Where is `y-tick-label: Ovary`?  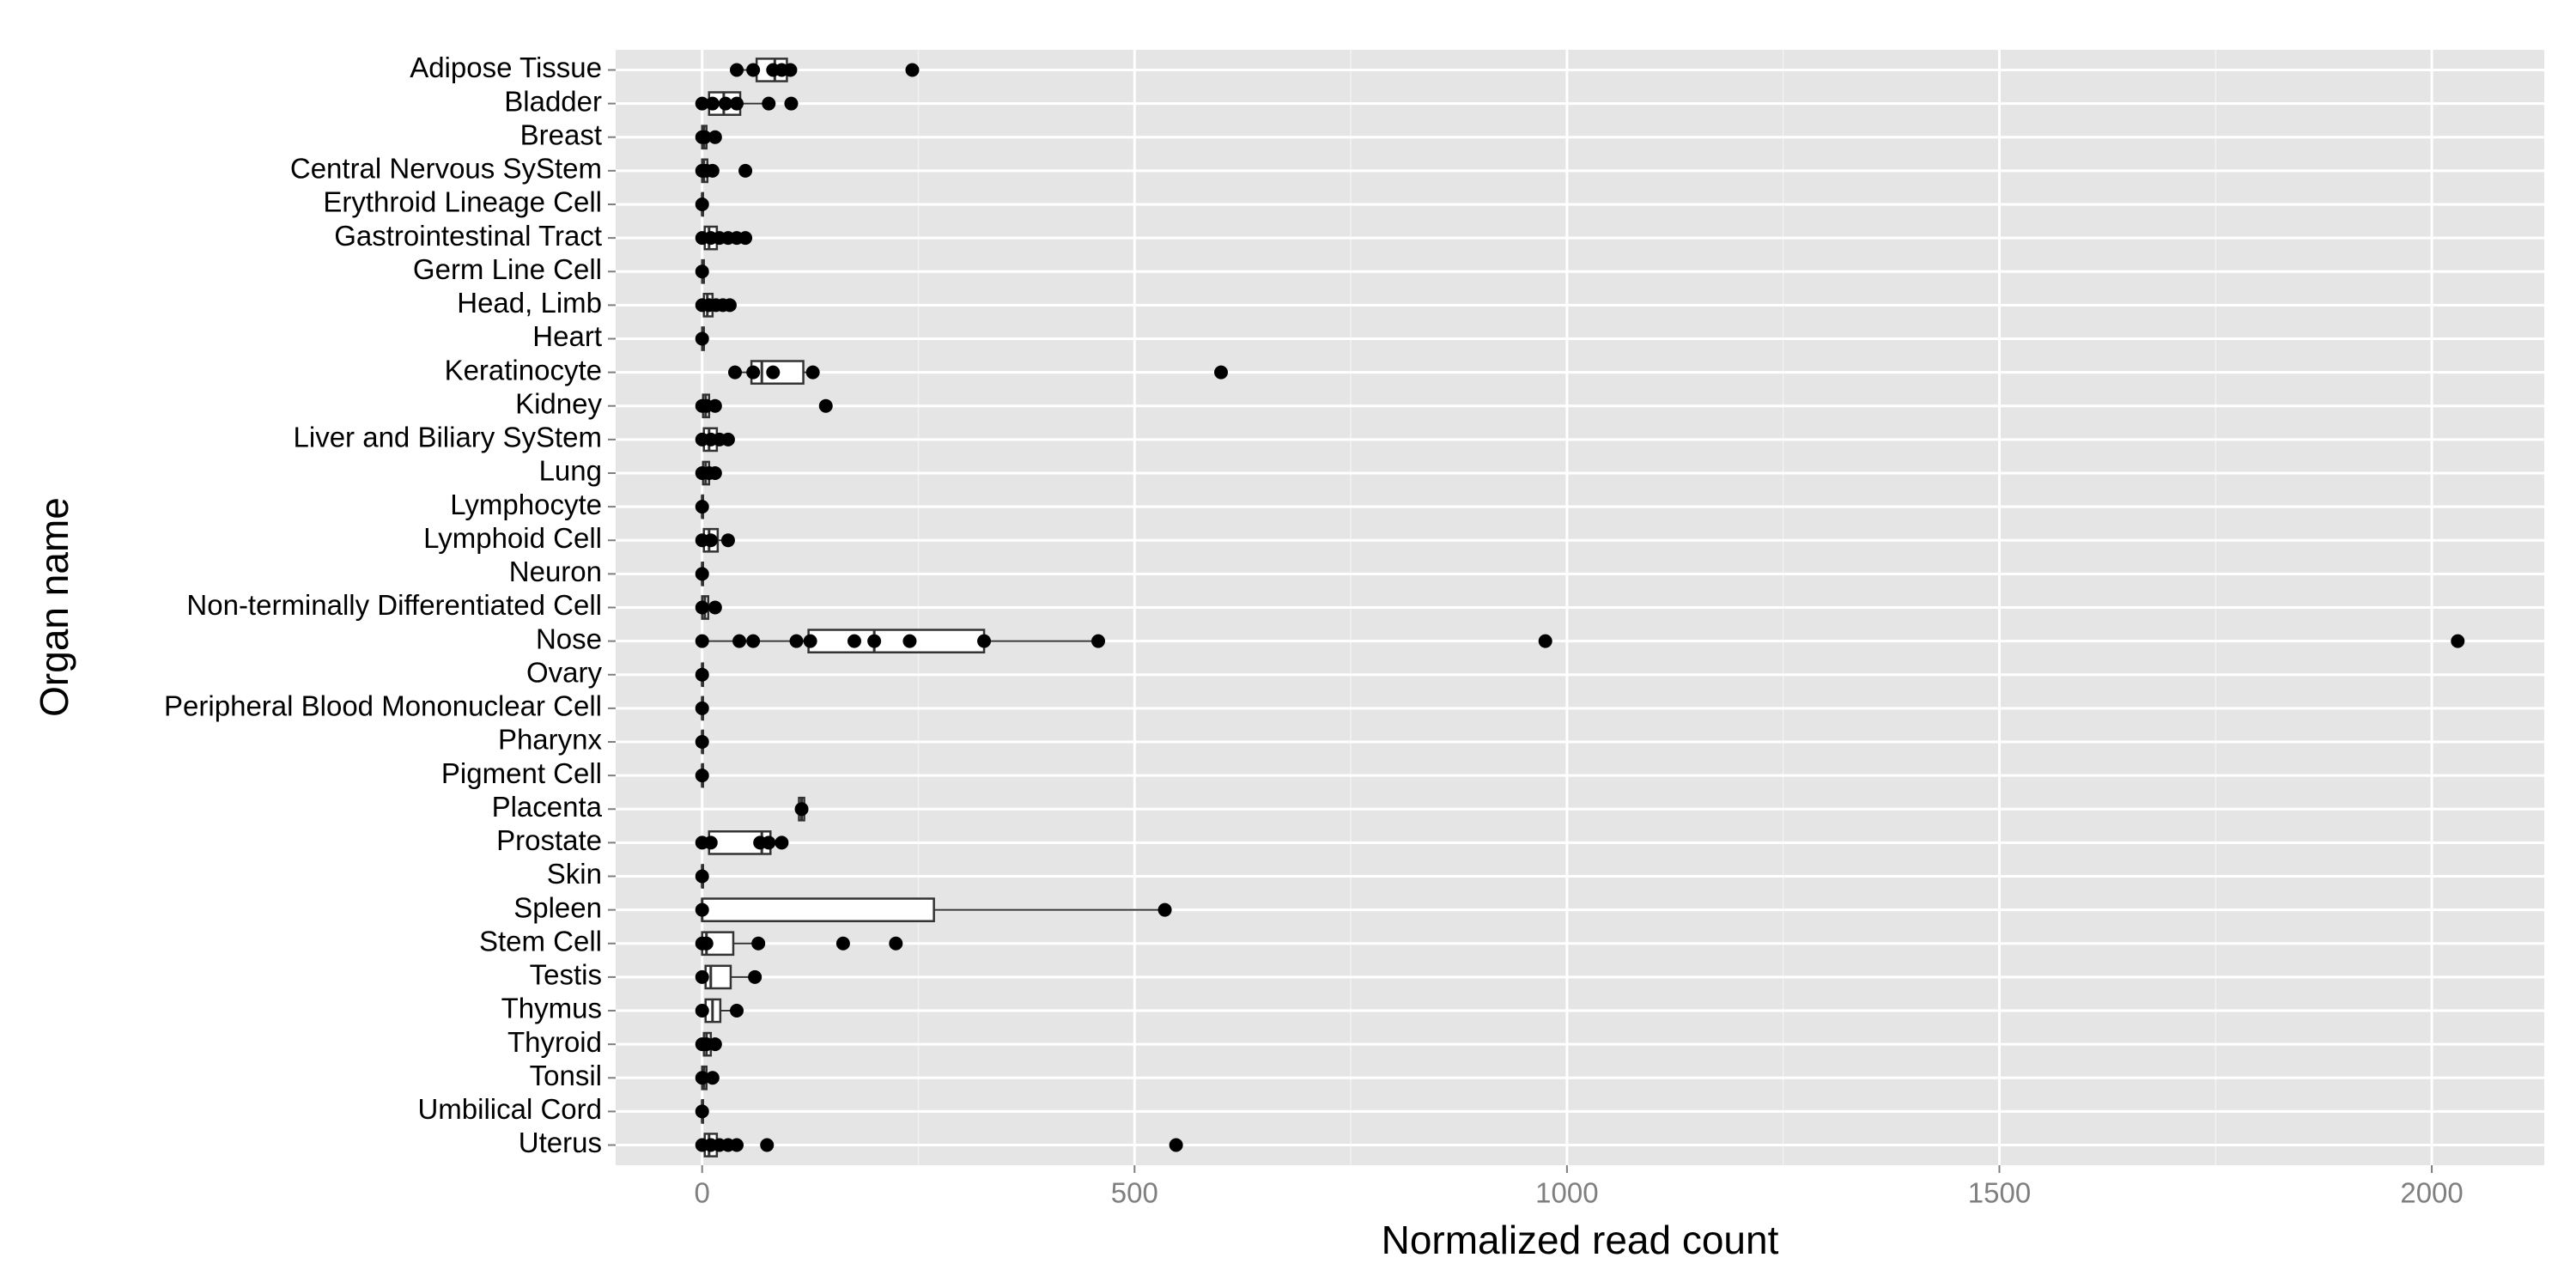 y-tick-label: Ovary is located at coordinates (565, 672).